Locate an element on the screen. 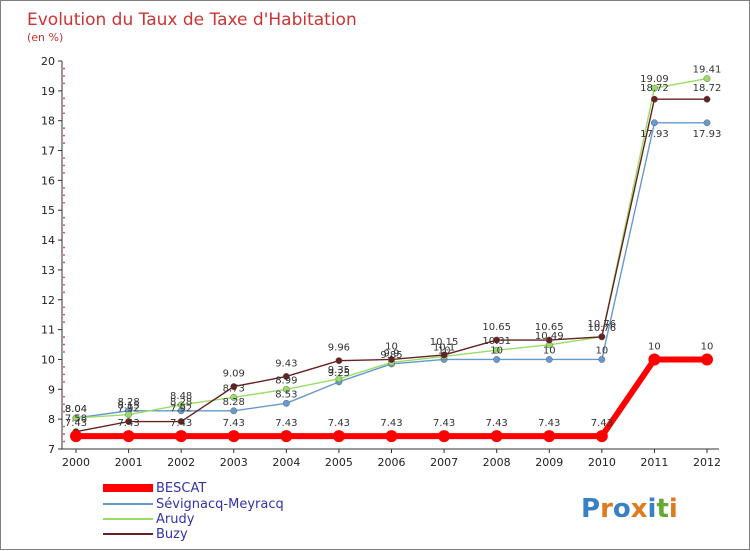 This screenshot has width=750, height=551. legend-label-s-vignacq-meyracq: Sévignacq-Meyracq is located at coordinates (220, 504).